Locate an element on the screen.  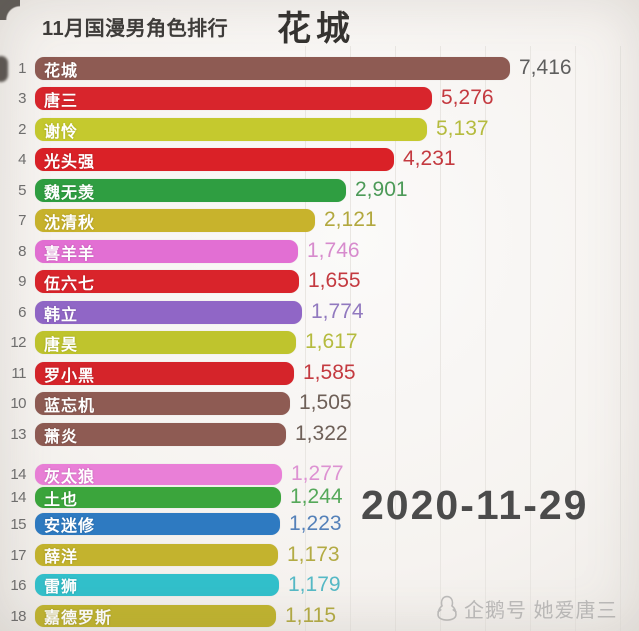
bar-name-label: 唐三 is located at coordinates (61, 101).